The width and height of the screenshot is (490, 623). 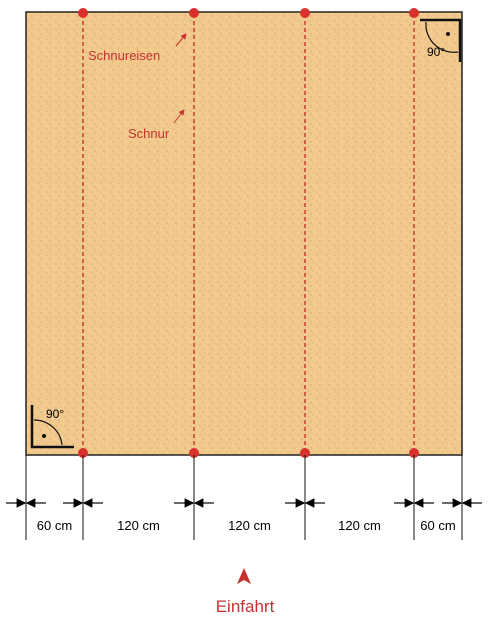 What do you see at coordinates (124, 55) in the screenshot?
I see `stake-label: Schnureisen` at bounding box center [124, 55].